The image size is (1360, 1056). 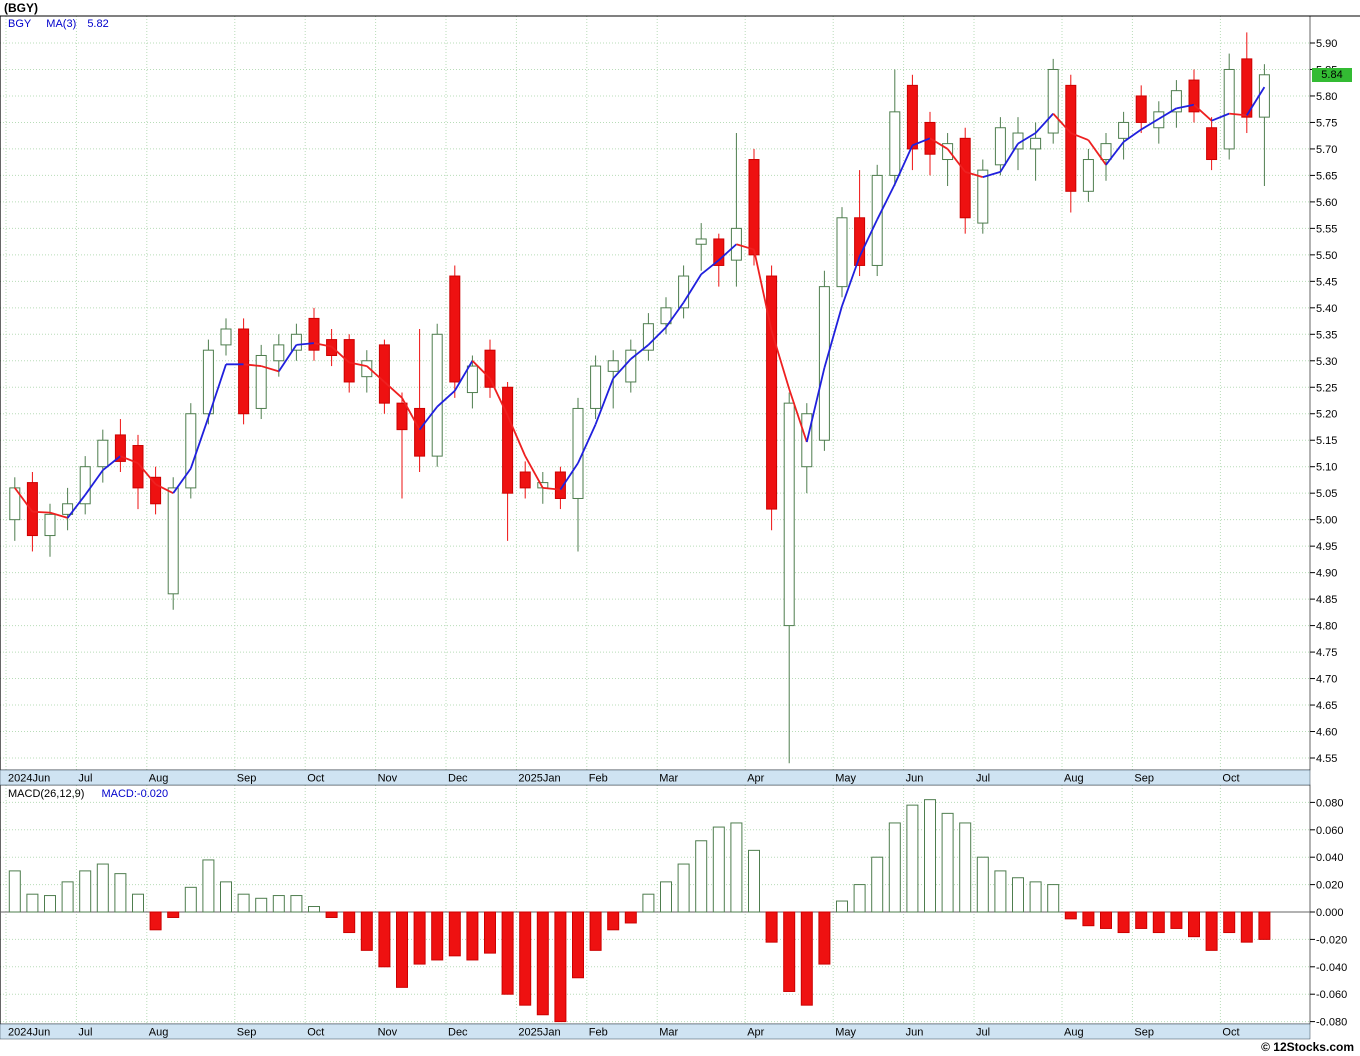 What do you see at coordinates (539, 779) in the screenshot?
I see `month-label: 2025Jan` at bounding box center [539, 779].